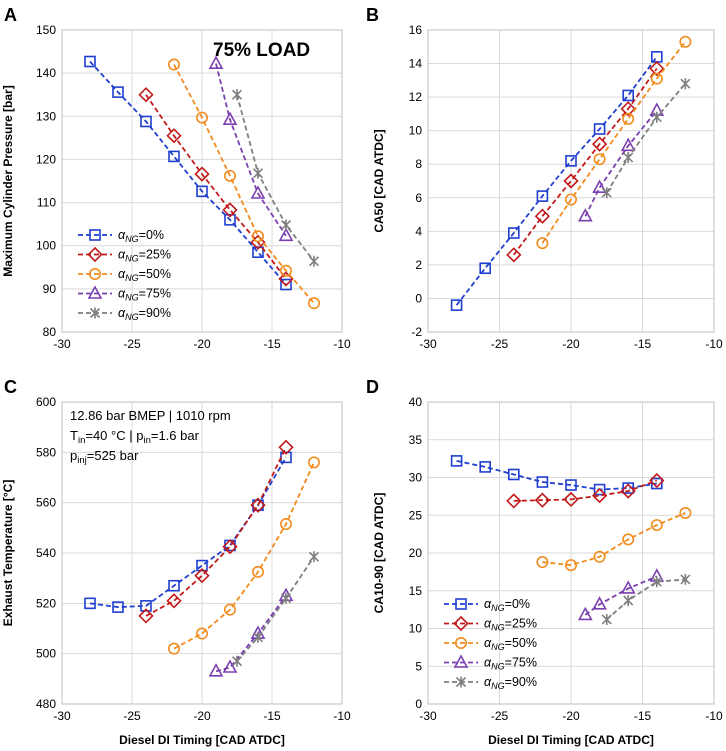  Describe the element at coordinates (46, 603) in the screenshot. I see `y-tick-label: 520` at that location.